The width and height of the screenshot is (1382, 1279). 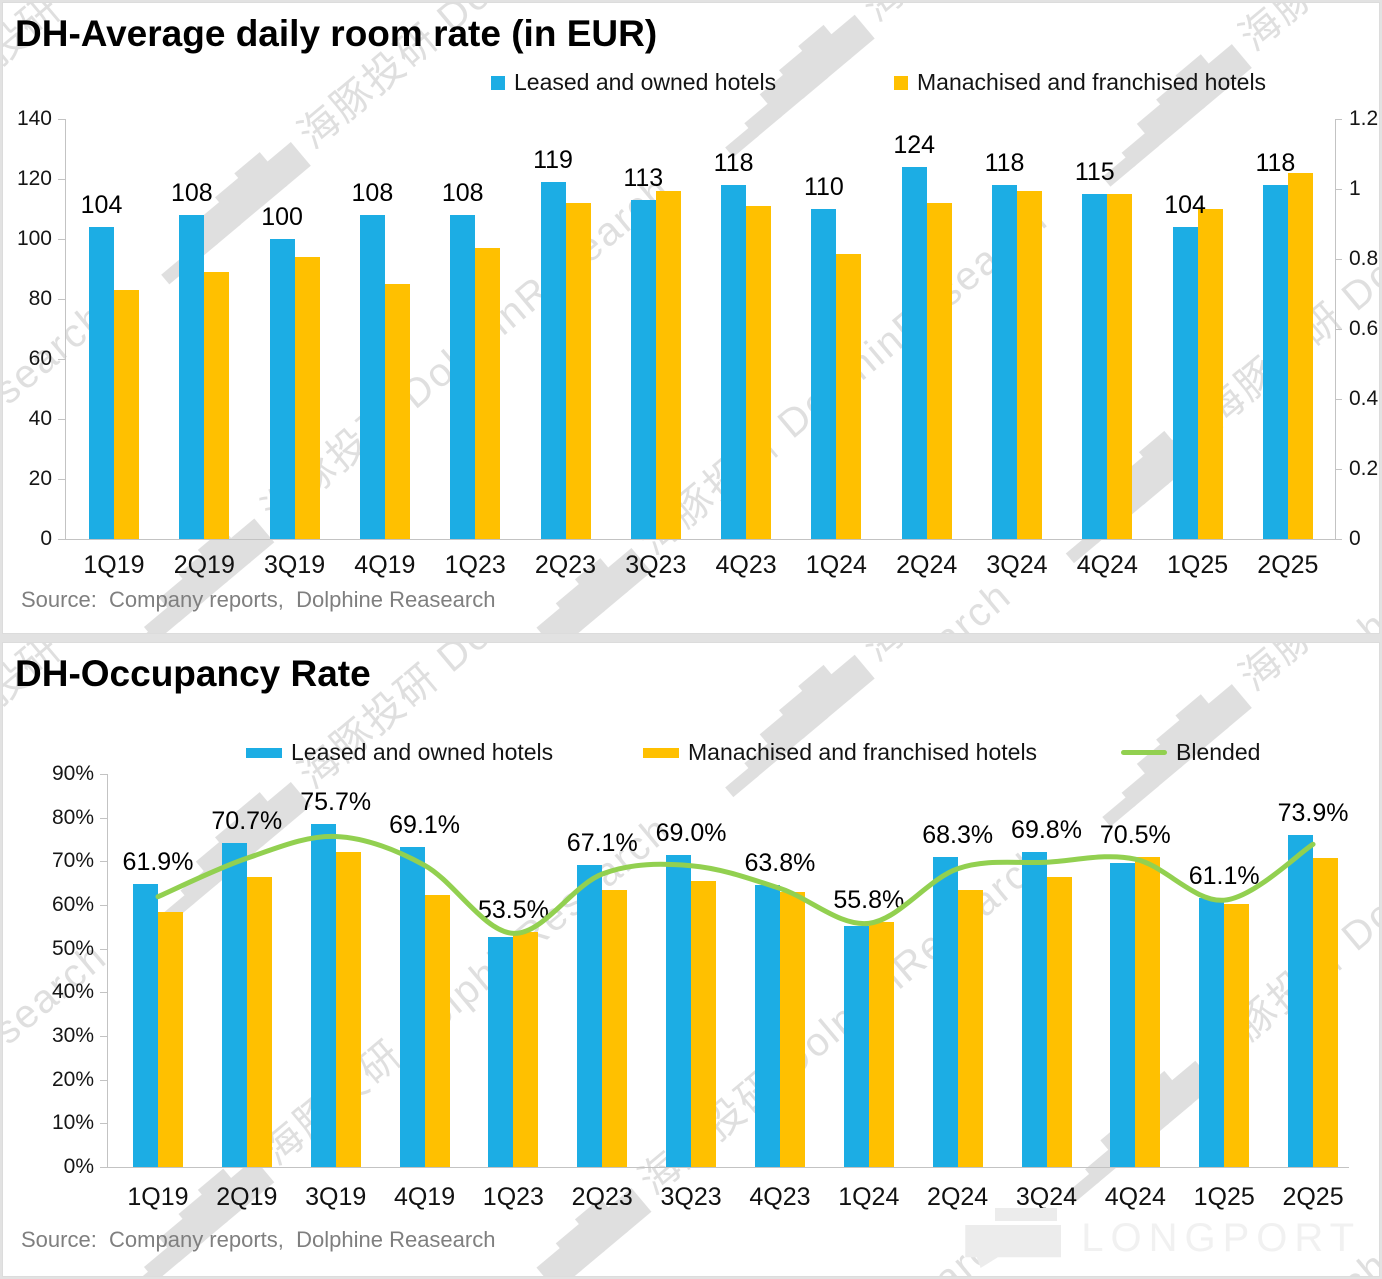 I want to click on y-axis-tick-label: 40%, so click(x=72, y=992).